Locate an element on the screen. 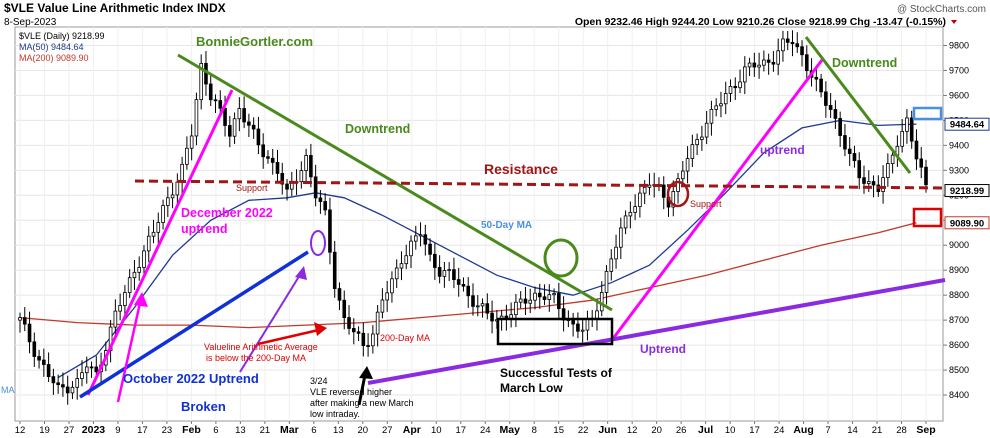 This screenshot has width=990, height=438. green-circle is located at coordinates (561, 258).